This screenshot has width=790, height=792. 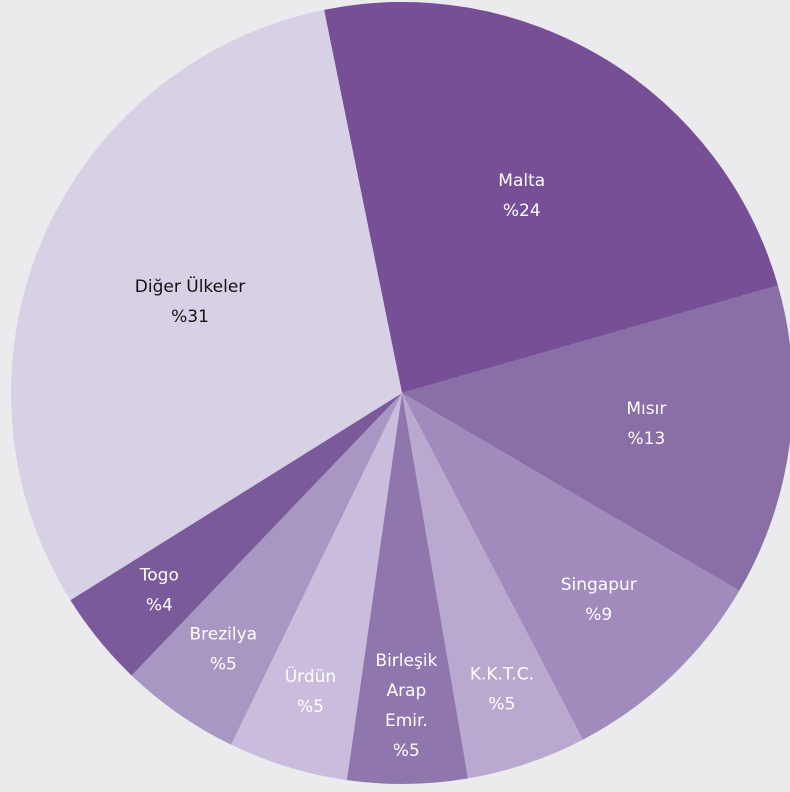 I want to click on slice-label: Mısır, so click(x=646, y=409).